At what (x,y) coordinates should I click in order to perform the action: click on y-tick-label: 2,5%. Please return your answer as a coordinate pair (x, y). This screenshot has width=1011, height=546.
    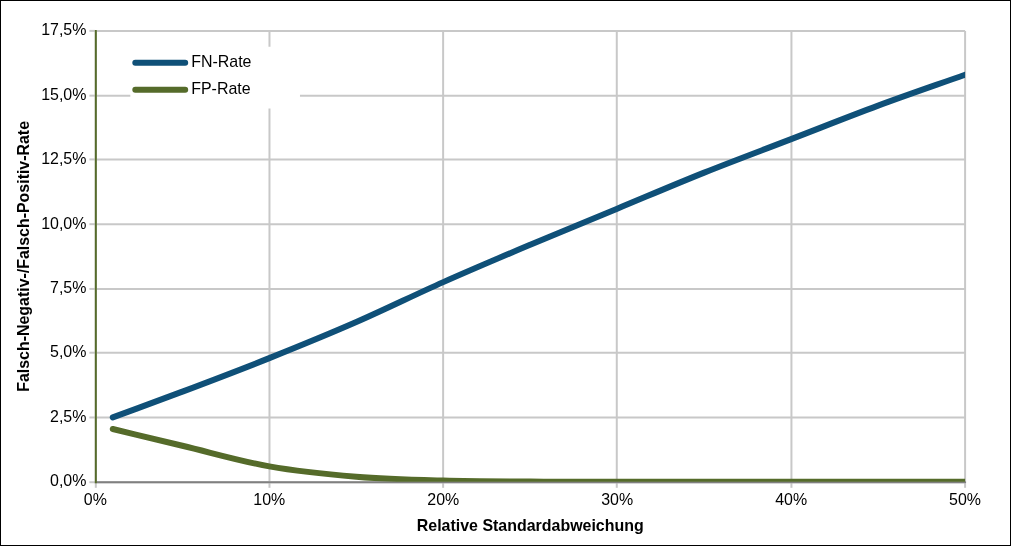
    Looking at the image, I should click on (68, 416).